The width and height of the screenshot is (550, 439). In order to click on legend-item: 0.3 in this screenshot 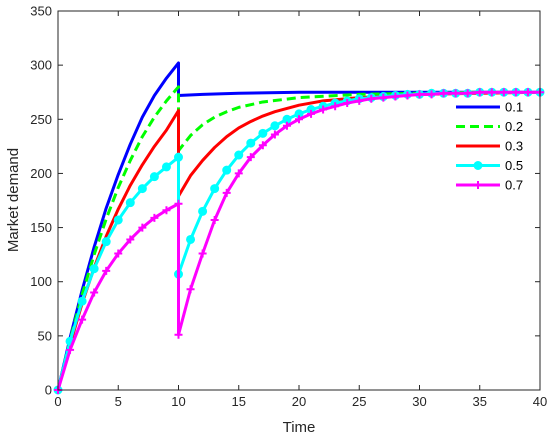, I will do `click(489, 146)`.